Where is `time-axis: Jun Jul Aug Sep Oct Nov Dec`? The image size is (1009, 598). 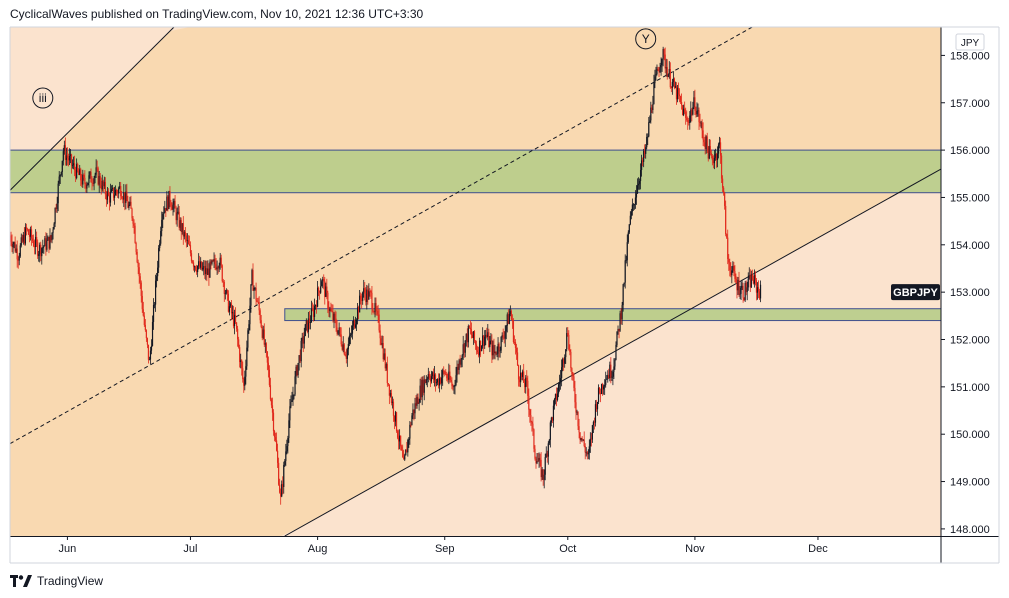 time-axis: Jun Jul Aug Sep Oct Nov Dec is located at coordinates (444, 545).